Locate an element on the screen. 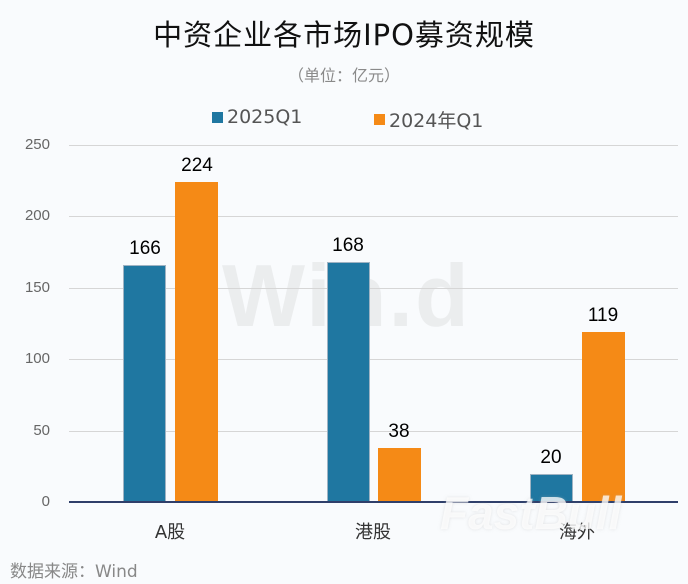 The height and width of the screenshot is (584, 688). y-tick-200: 200 is located at coordinates (37, 215).